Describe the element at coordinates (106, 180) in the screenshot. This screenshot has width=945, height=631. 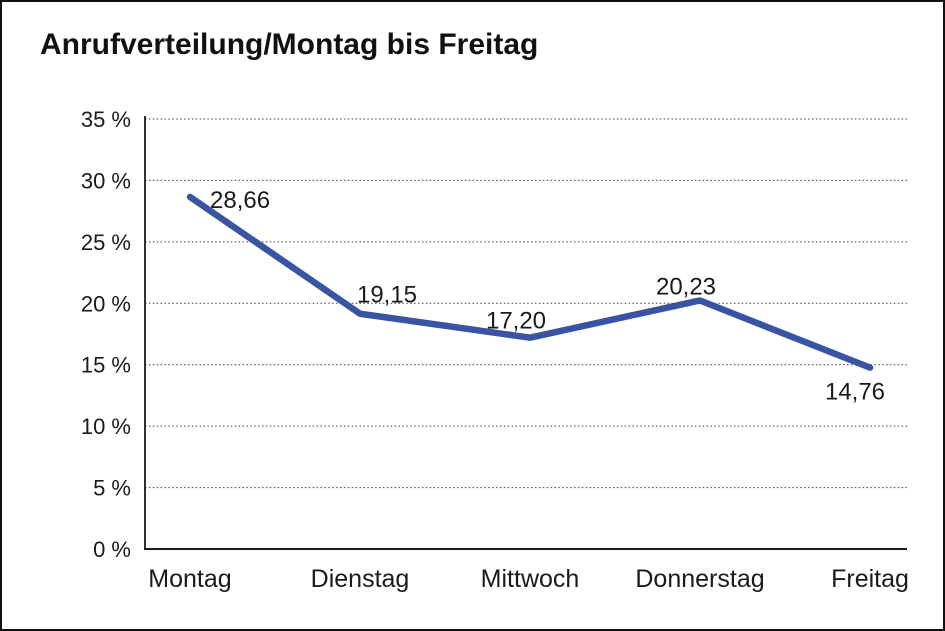
I see `y-axis-tick-label: 30 %` at that location.